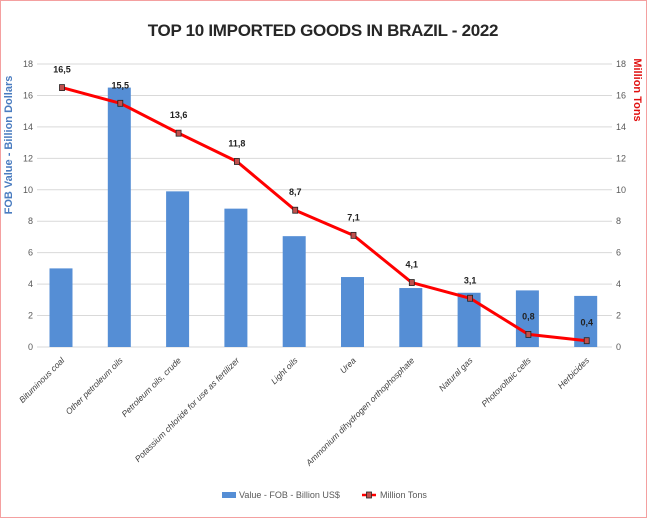  I want to click on y2-axis-label: Million Tons, so click(637, 89).